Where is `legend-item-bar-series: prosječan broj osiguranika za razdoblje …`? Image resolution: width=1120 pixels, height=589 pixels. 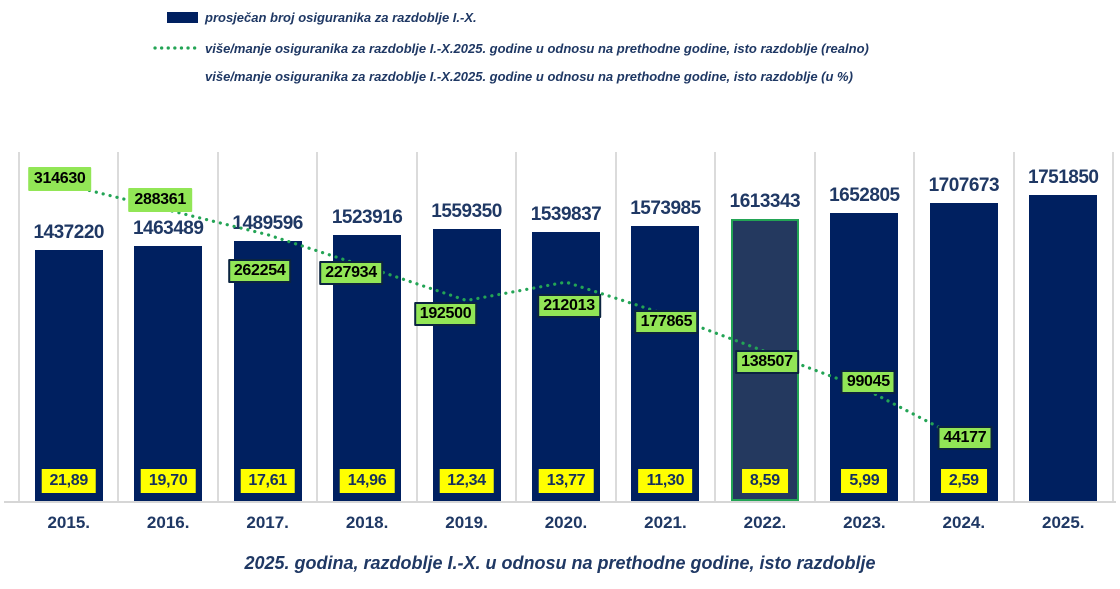
legend-item-bar-series: prosječan broj osiguranika za razdoblje … is located at coordinates (313, 17).